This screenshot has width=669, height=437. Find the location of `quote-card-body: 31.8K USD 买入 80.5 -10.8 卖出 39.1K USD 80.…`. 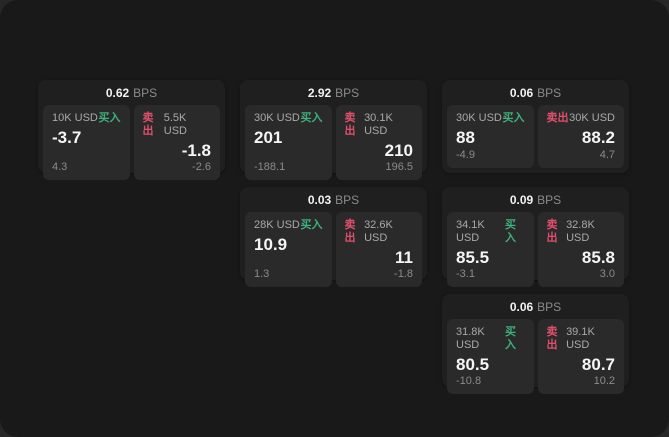

quote-card-body: 31.8K USD 买入 80.5 -10.8 卖出 39.1K USD 80.… is located at coordinates (535, 359).